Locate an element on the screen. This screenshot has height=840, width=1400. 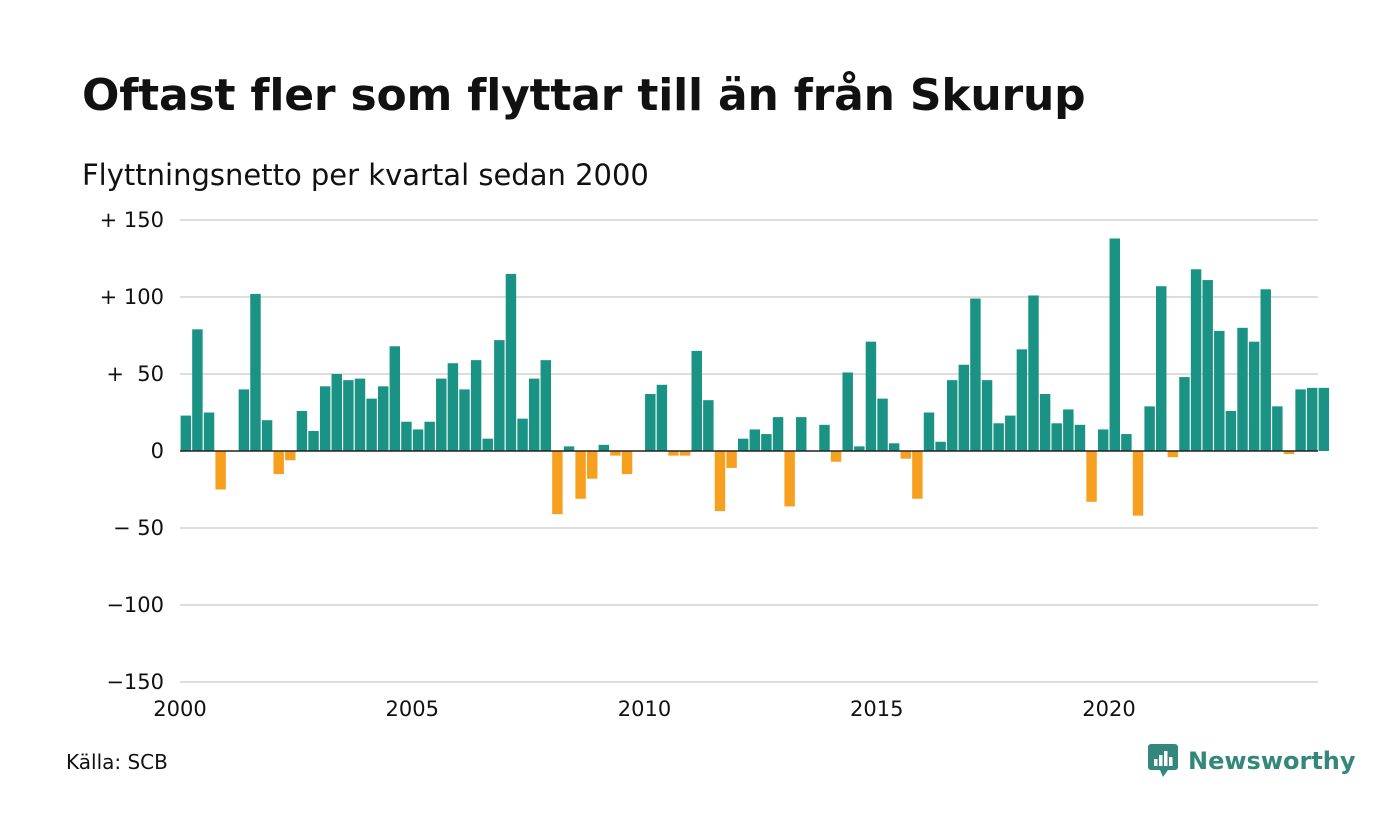
y-tick-label: −100 is located at coordinates (135, 605).